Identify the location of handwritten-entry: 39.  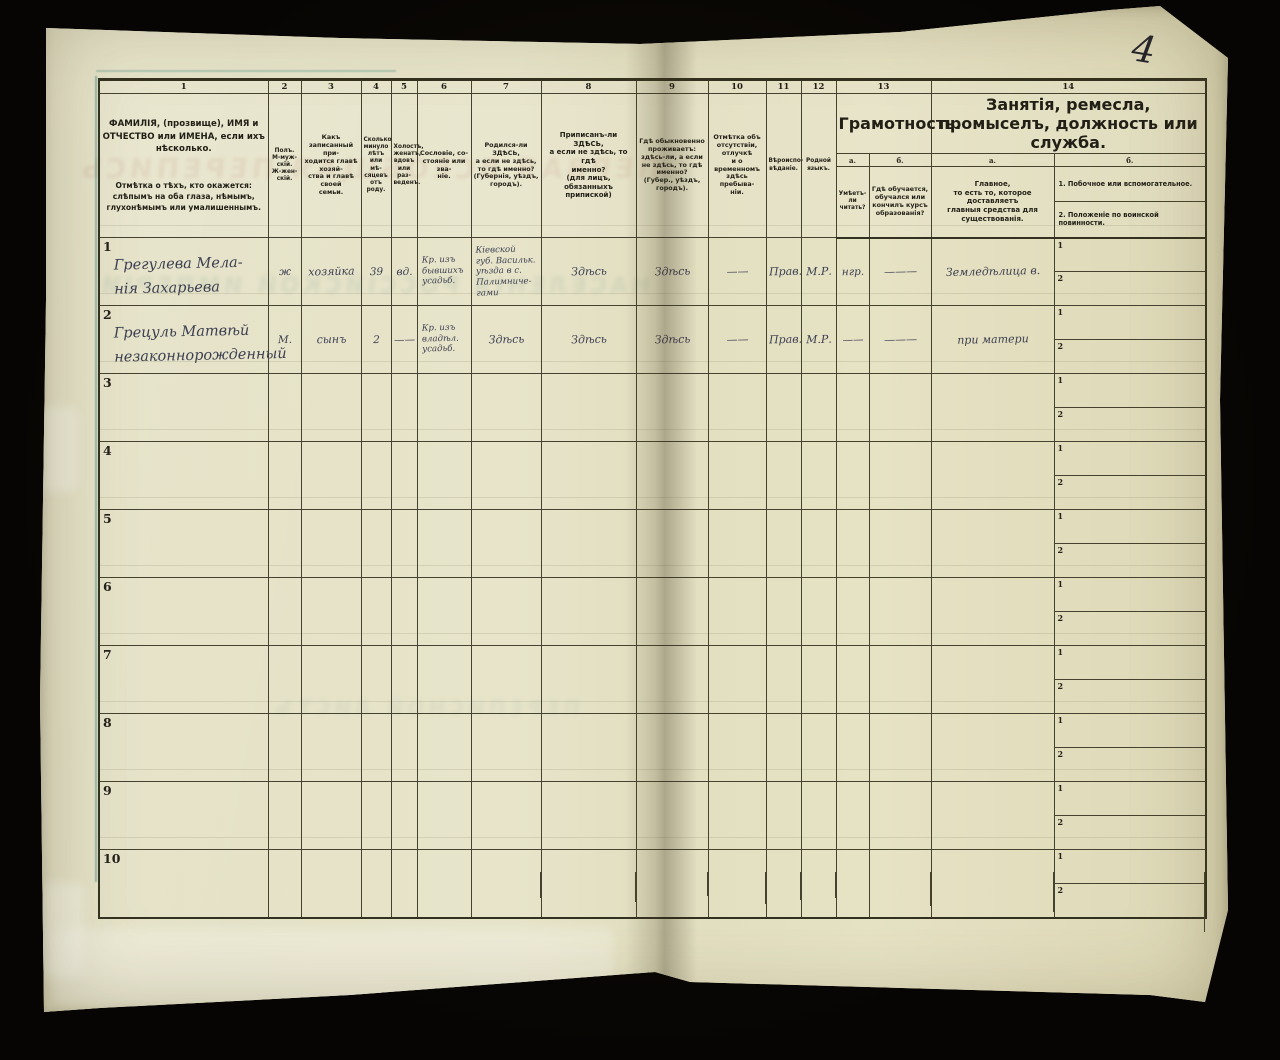
(376, 271).